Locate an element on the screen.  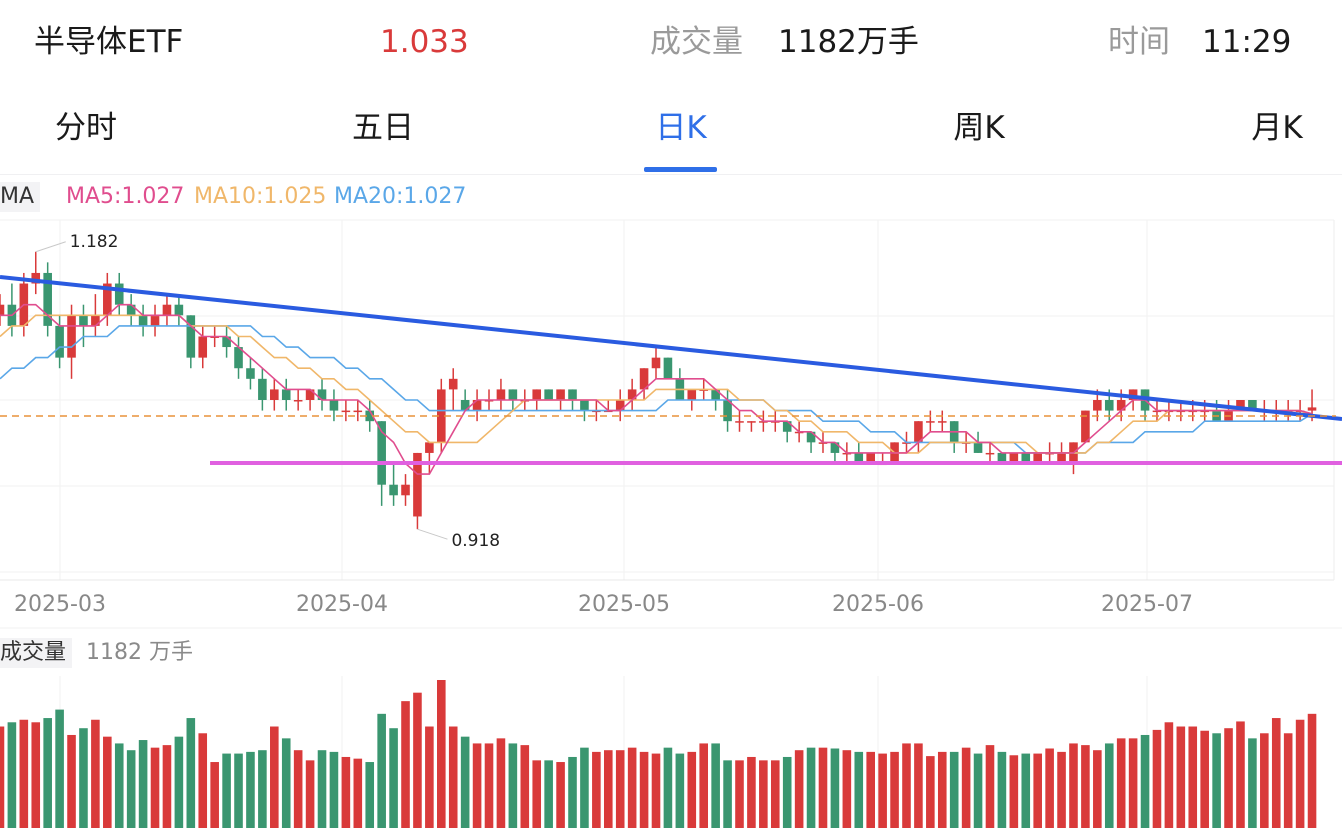
x-tick-label: 2025-05 is located at coordinates (624, 604).